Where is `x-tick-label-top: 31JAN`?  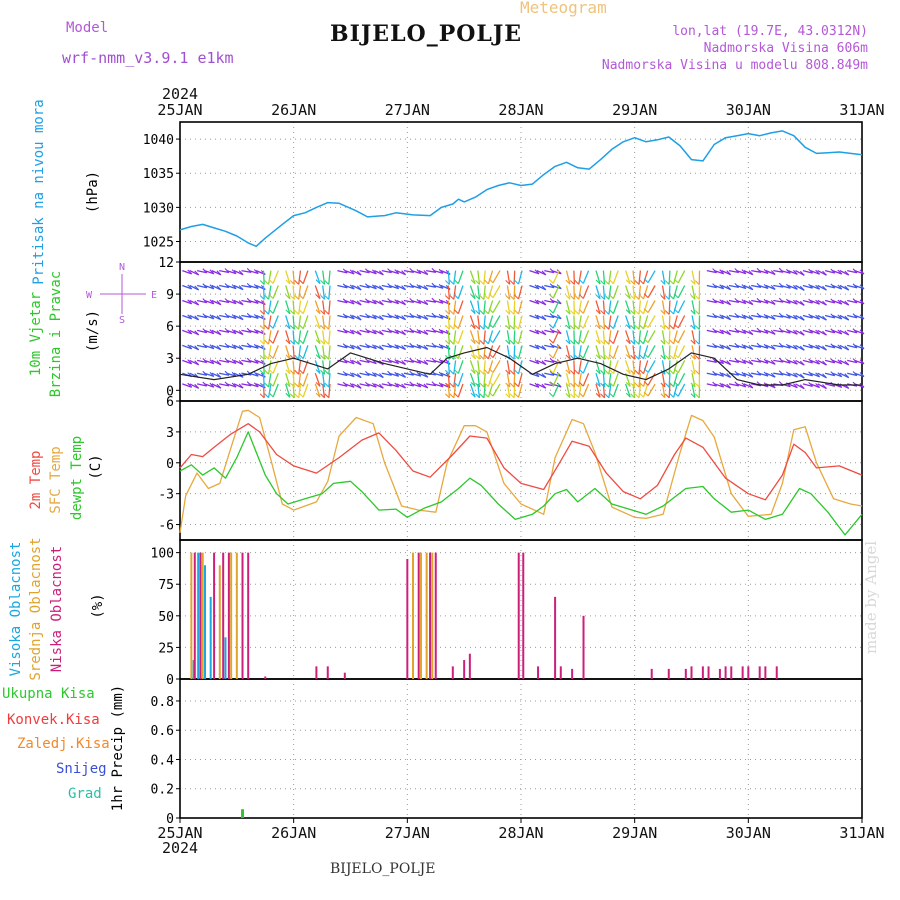
x-tick-label-top: 31JAN is located at coordinates (861, 110).